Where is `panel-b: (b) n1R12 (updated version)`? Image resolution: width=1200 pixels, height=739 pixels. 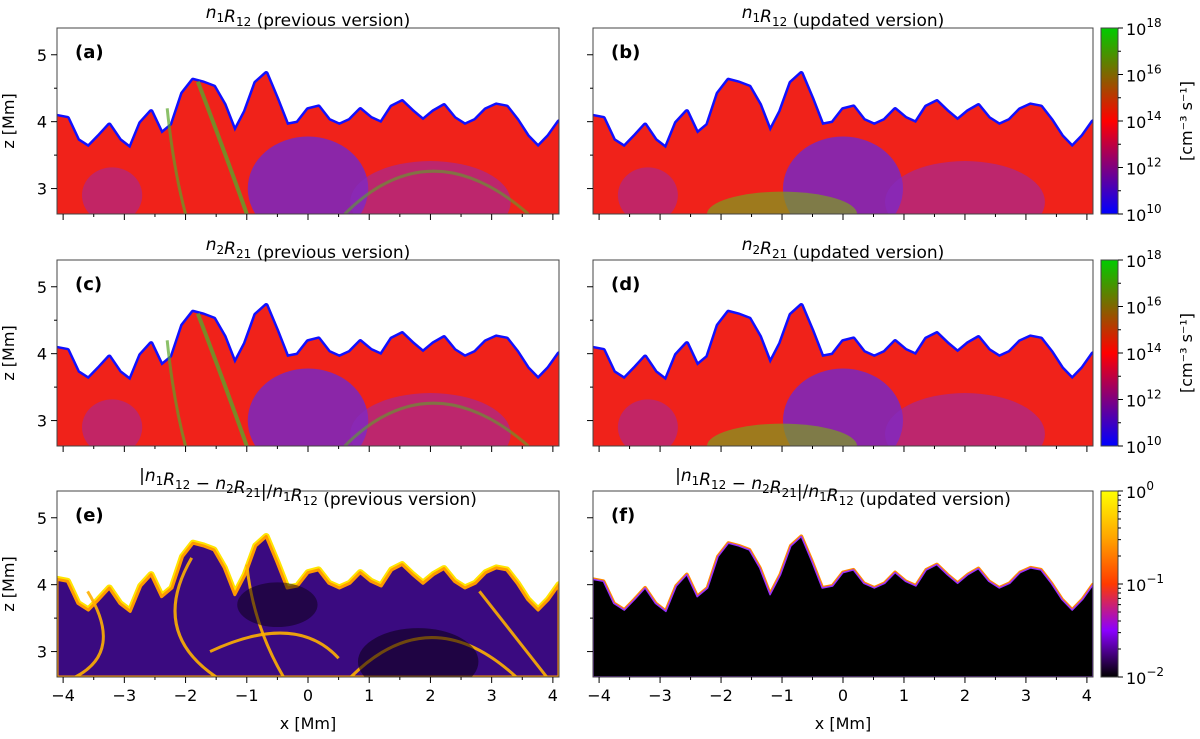
panel-b: (b) n1R12 (updated version) is located at coordinates (840, 111).